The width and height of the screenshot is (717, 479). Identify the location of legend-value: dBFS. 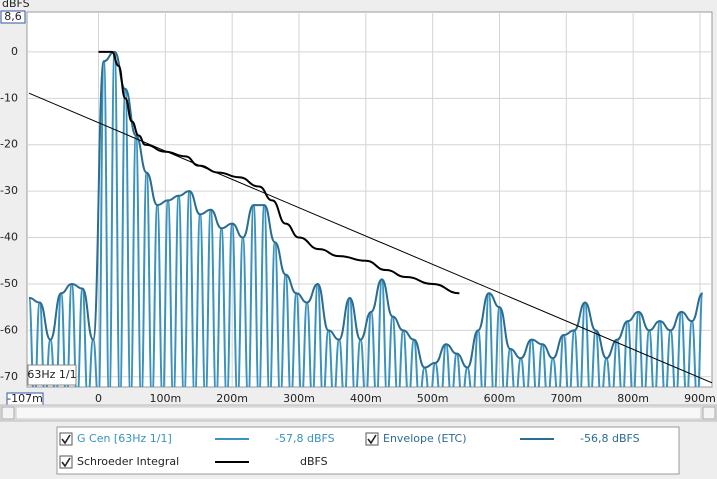
(314, 461).